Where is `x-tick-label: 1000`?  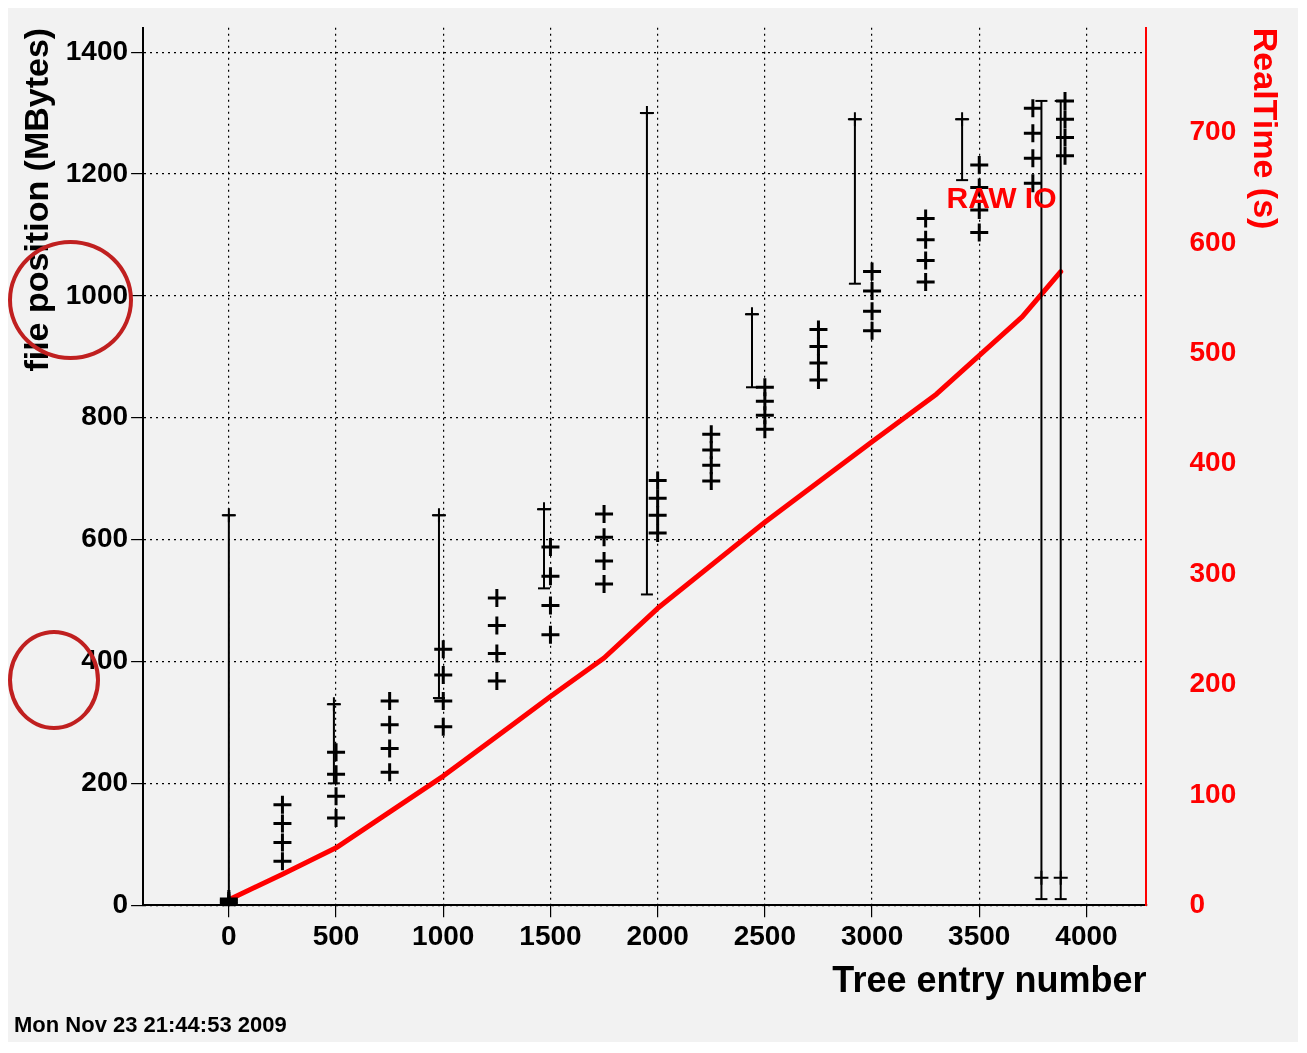
x-tick-label: 1000 is located at coordinates (443, 935).